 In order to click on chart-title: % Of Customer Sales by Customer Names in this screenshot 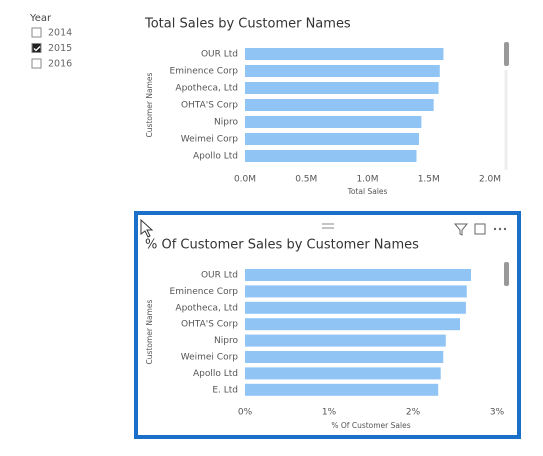, I will do `click(282, 245)`.